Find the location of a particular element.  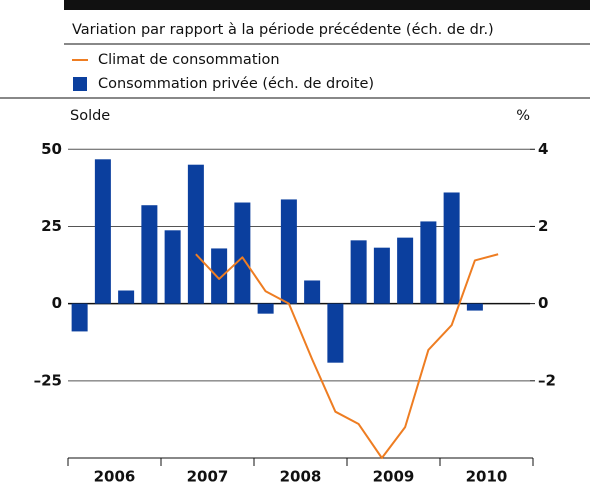

x-tick-label: 2010 is located at coordinates (487, 477).